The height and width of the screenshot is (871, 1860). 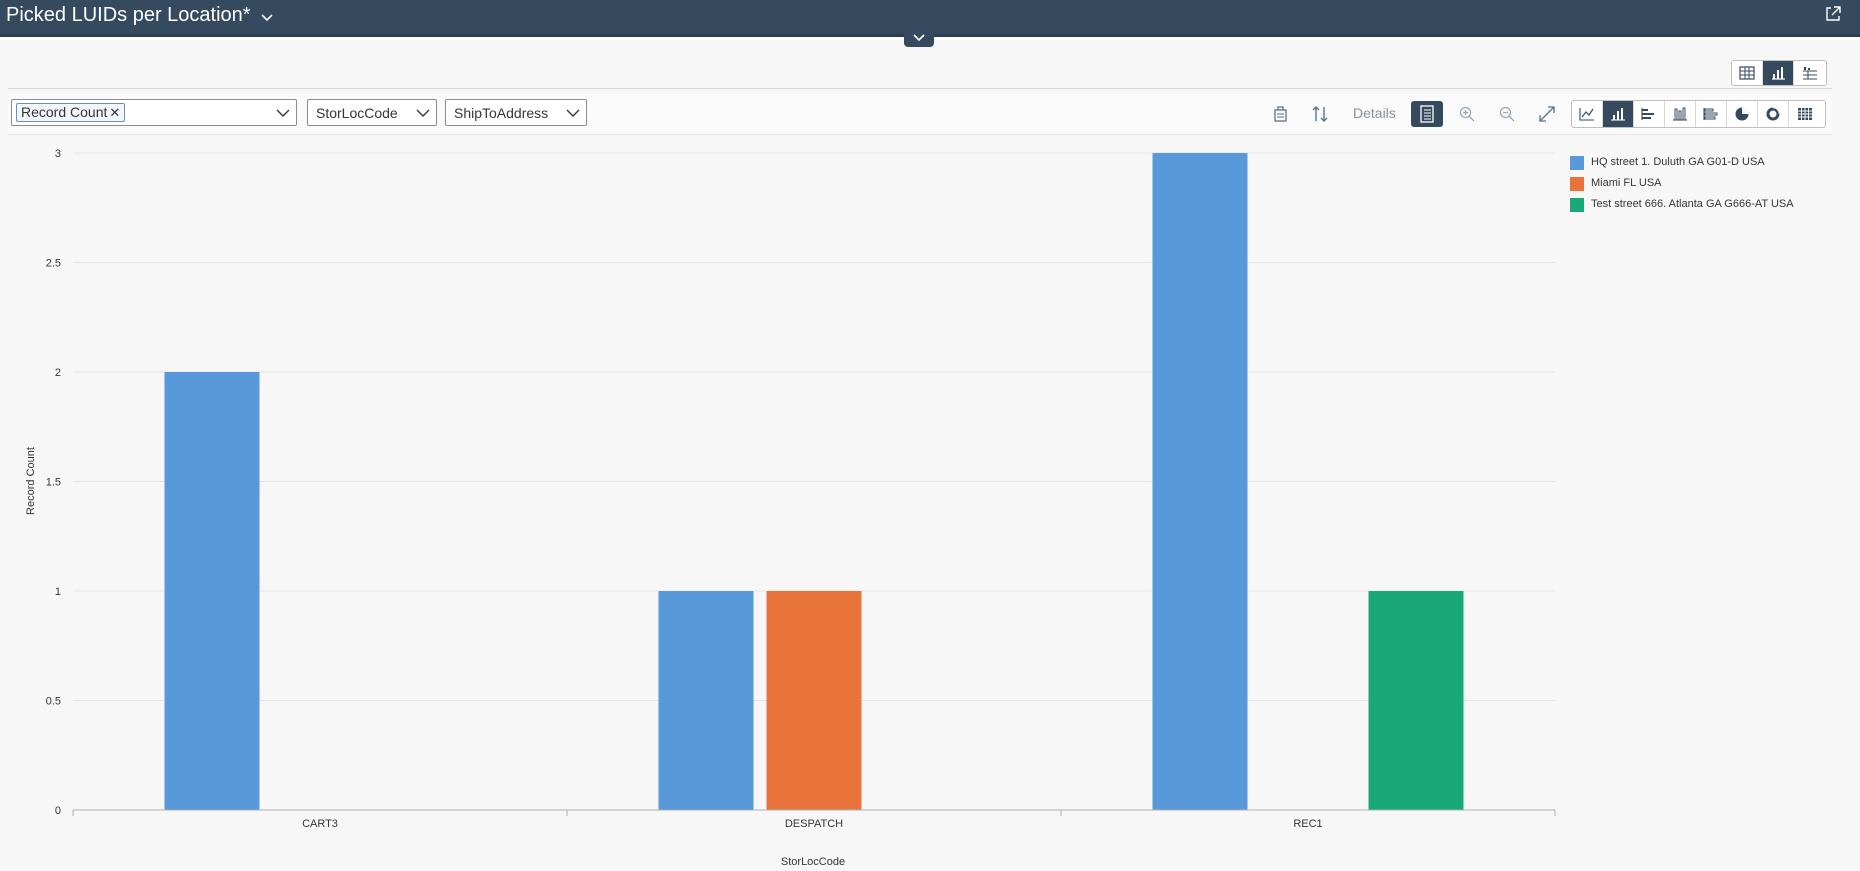 I want to click on swap-axes-icon, so click(x=1320, y=114).